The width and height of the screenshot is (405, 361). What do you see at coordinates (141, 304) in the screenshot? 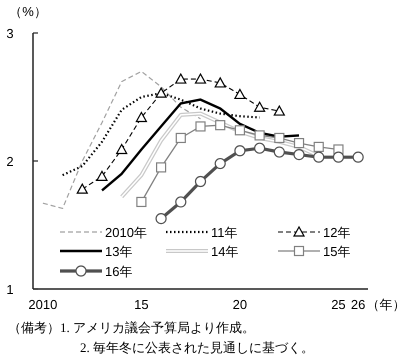
I see `x-tick-label: 15` at bounding box center [141, 304].